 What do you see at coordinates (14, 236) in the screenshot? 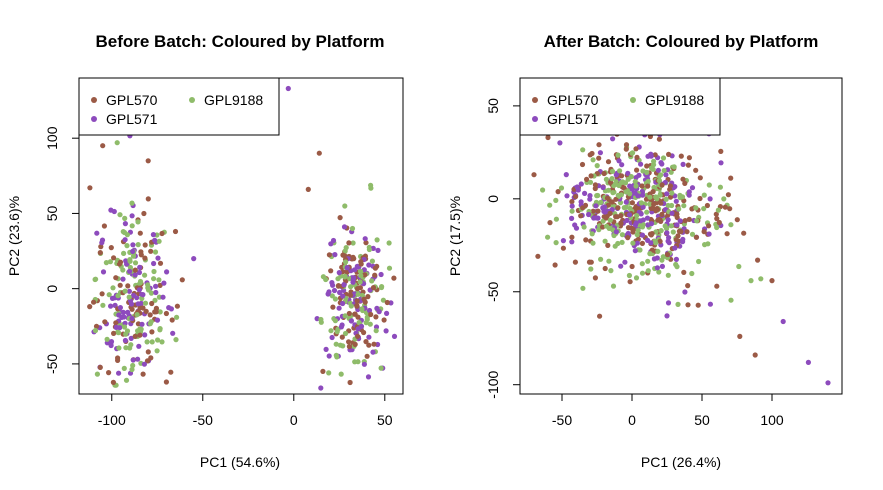
I see `y-axis-label: PC2 (23.6)%` at bounding box center [14, 236].